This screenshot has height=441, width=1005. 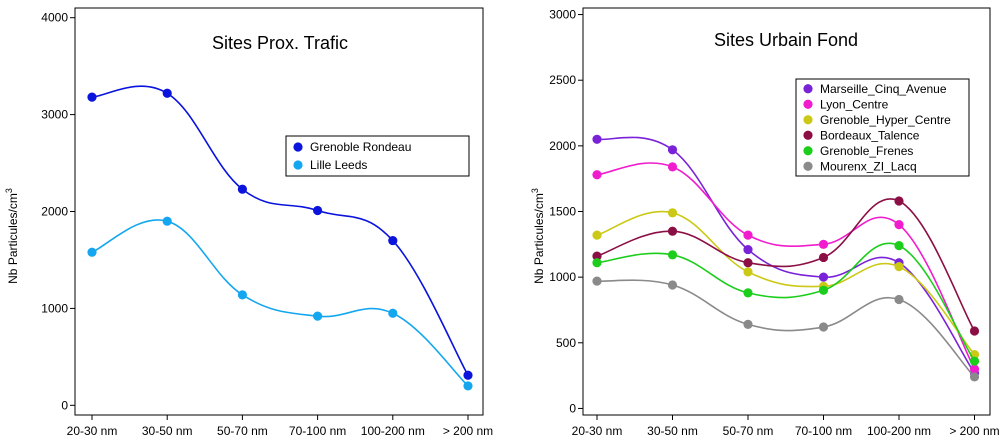 What do you see at coordinates (866, 151) in the screenshot?
I see `legend-label: Grenoble_Frenes` at bounding box center [866, 151].